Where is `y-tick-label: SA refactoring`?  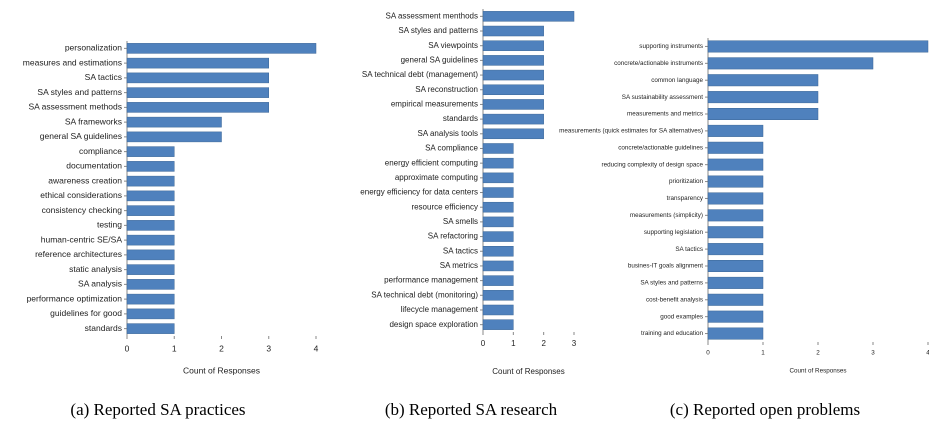
y-tick-label: SA refactoring is located at coordinates (453, 236).